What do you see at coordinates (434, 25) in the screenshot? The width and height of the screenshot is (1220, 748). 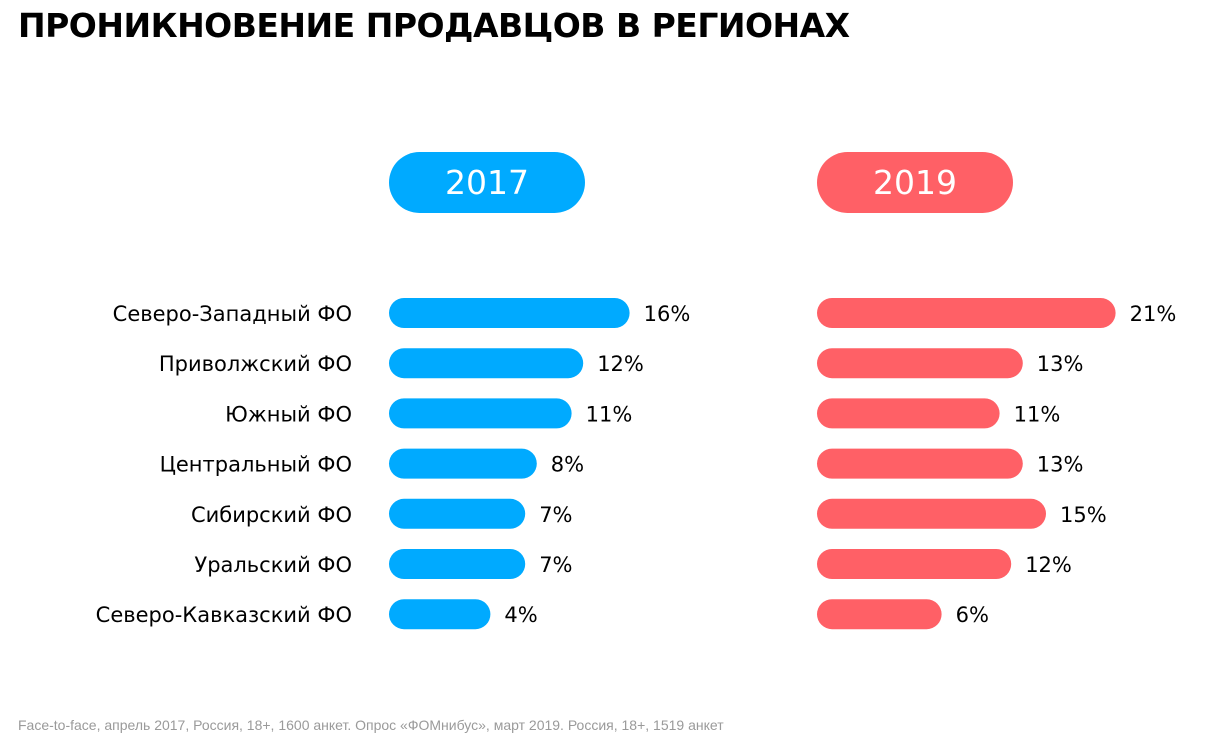 I see `page-title: ПРОНИКНОВЕНИЕ ПРОДАВЦОВ В РЕГИОНАХ` at bounding box center [434, 25].